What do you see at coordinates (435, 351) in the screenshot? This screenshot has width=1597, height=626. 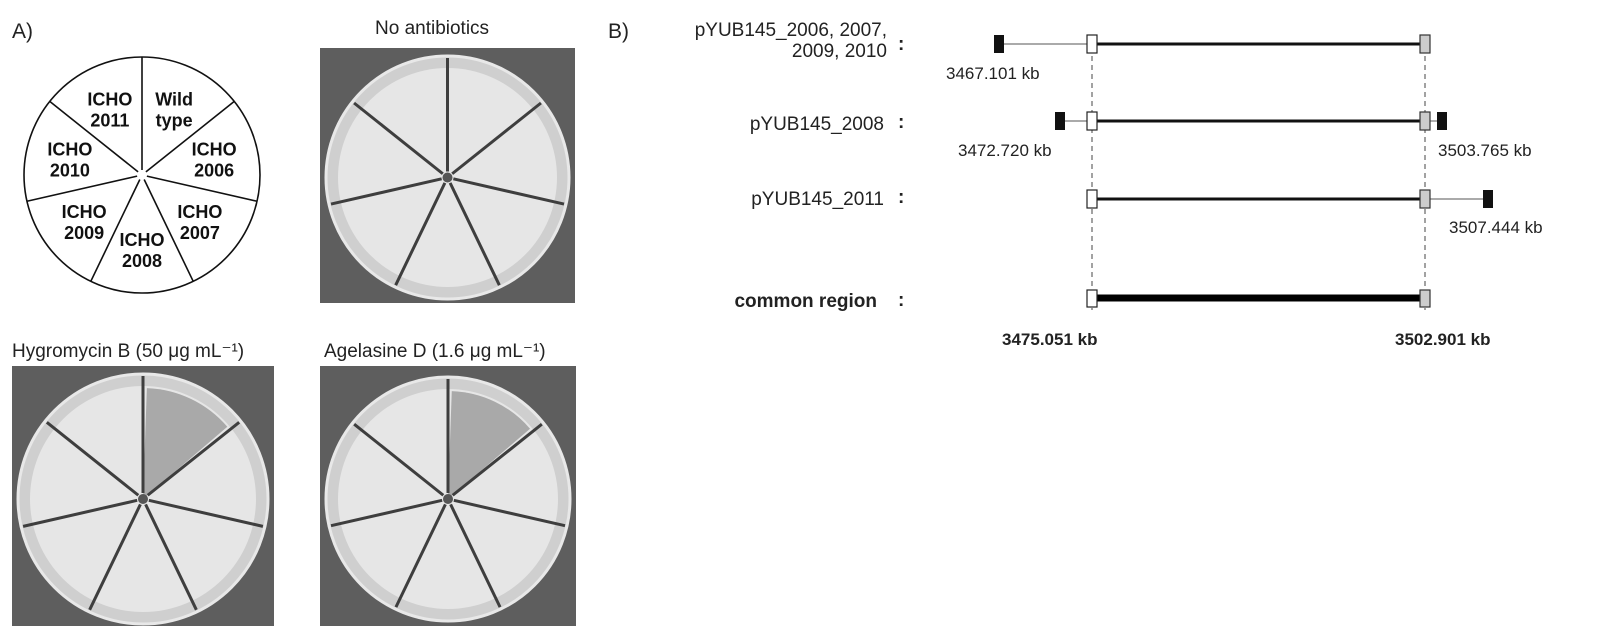 I see `plate-title-agelasine: Agelasine D (1.6 μg mL⁻¹)` at bounding box center [435, 351].